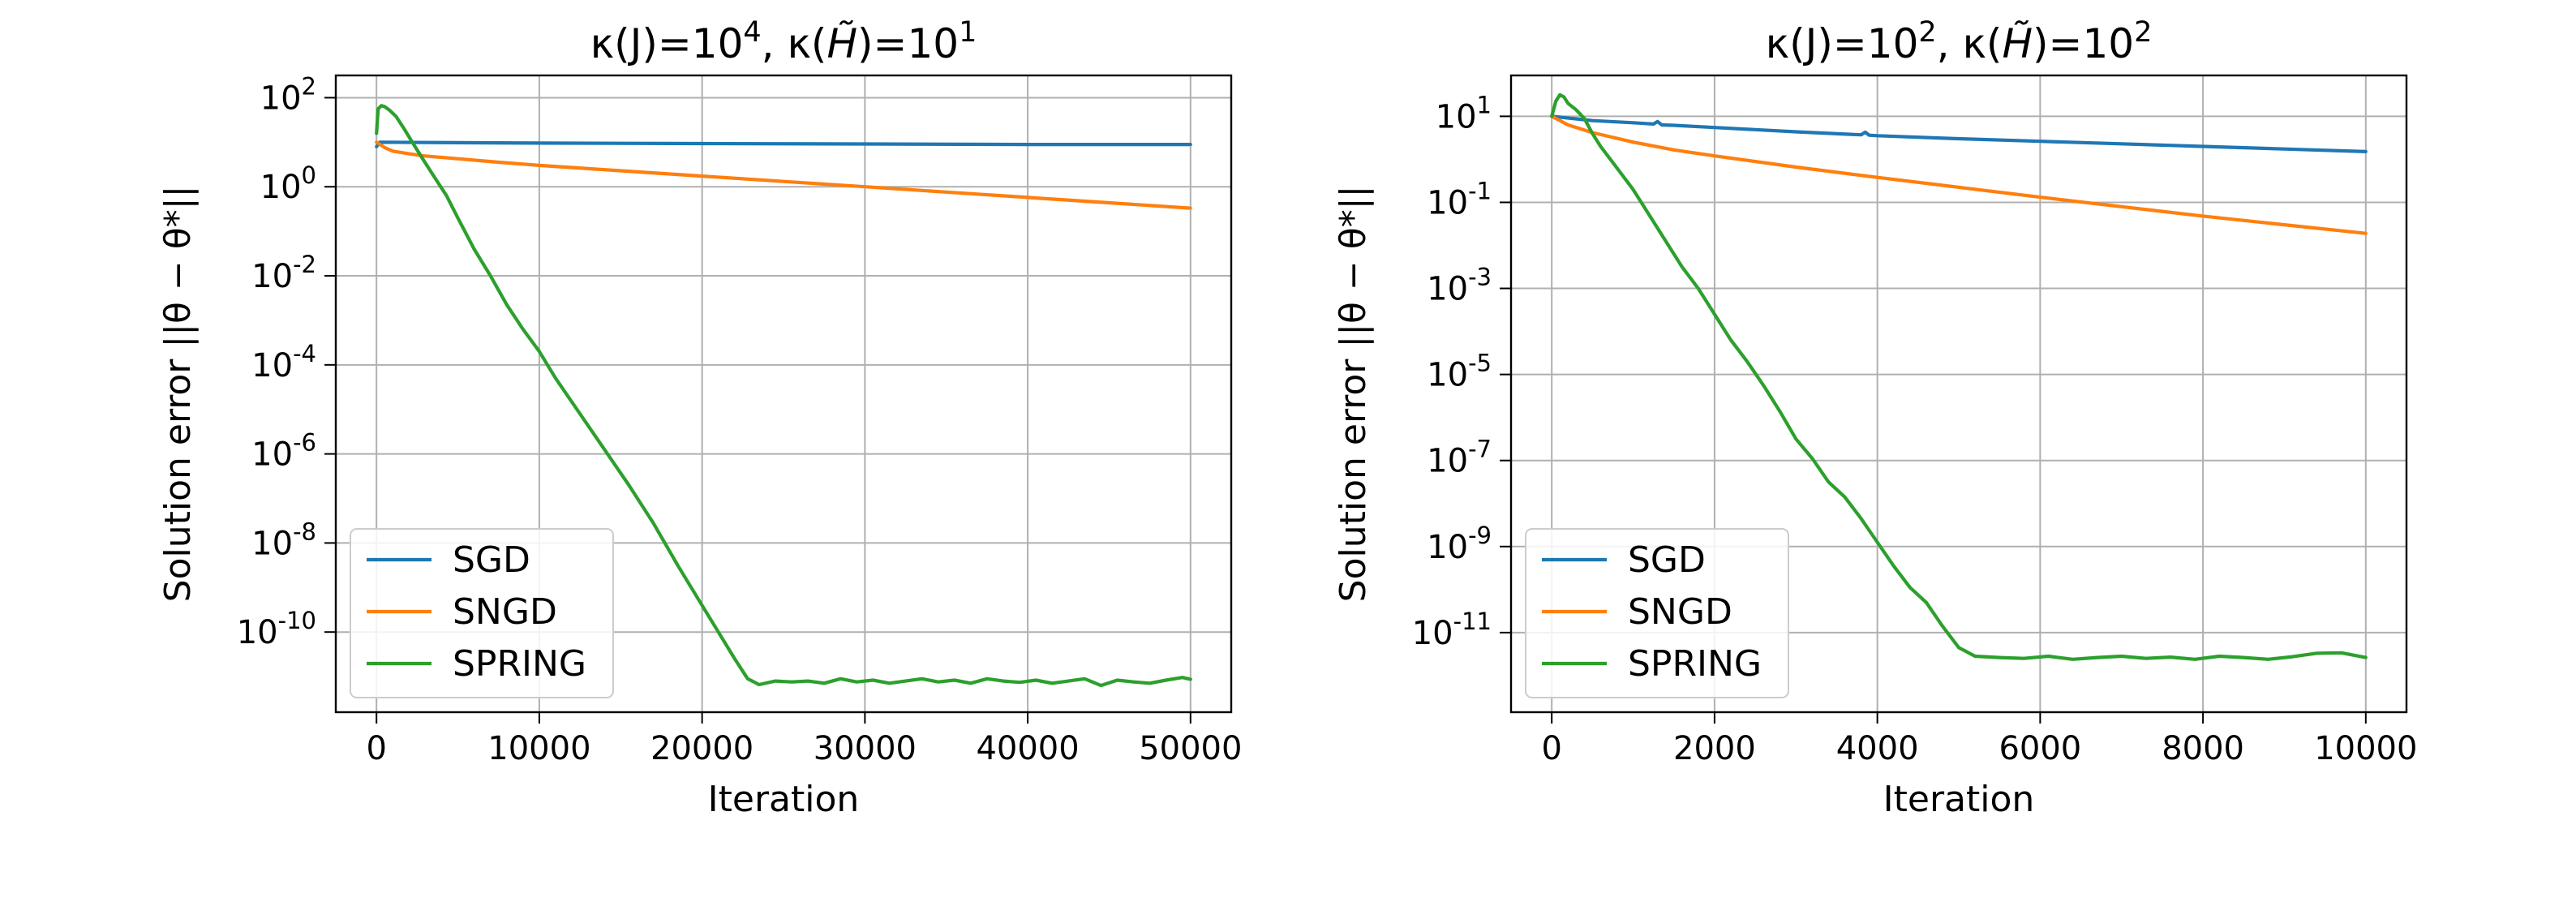 Image resolution: width=2576 pixels, height=902 pixels. What do you see at coordinates (304, 443) in the screenshot?
I see `y-tick-exponent: -6` at bounding box center [304, 443].